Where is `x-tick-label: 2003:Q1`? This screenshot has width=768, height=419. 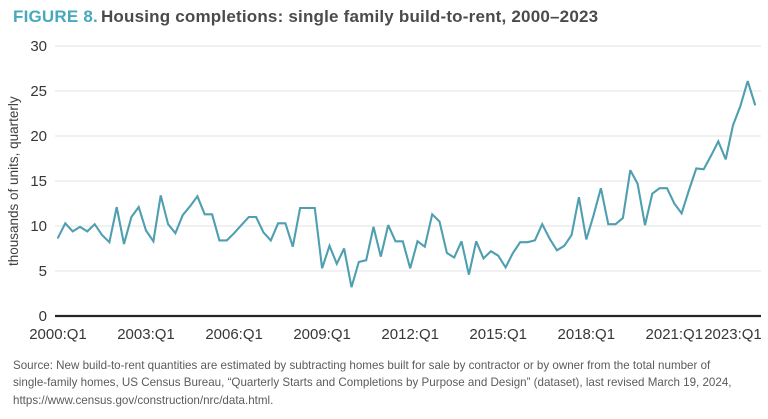
x-tick-label: 2003:Q1 is located at coordinates (146, 334).